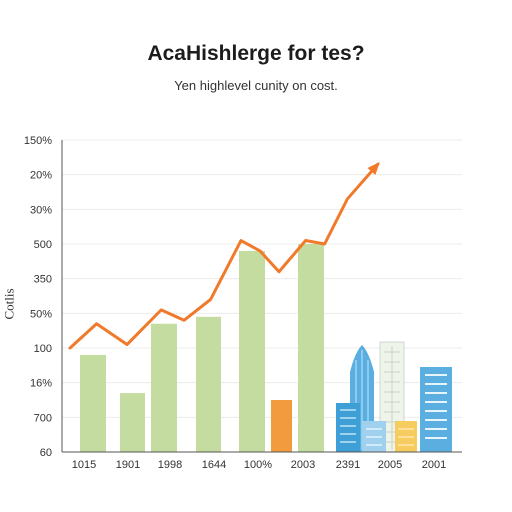  I want to click on x-tick-label: 1901, so click(128, 465).